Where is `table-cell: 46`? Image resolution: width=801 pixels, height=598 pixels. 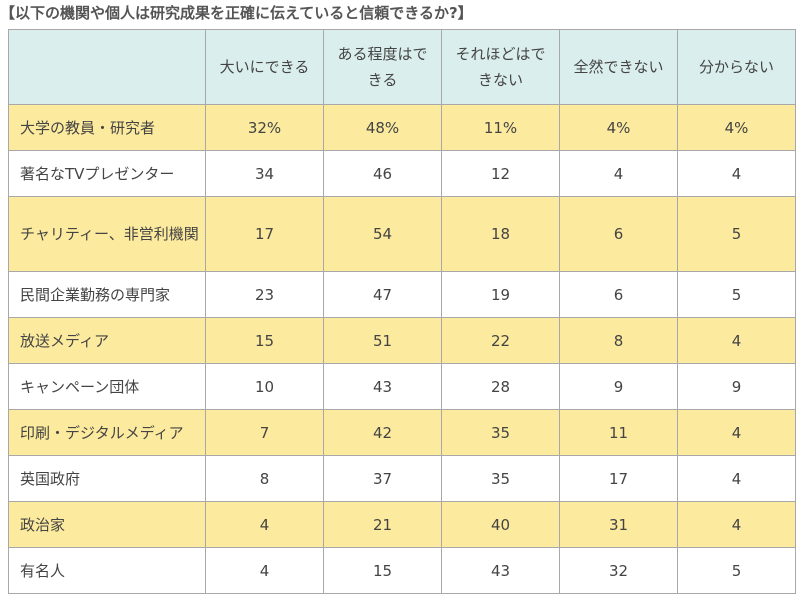
table-cell: 46 is located at coordinates (382, 173).